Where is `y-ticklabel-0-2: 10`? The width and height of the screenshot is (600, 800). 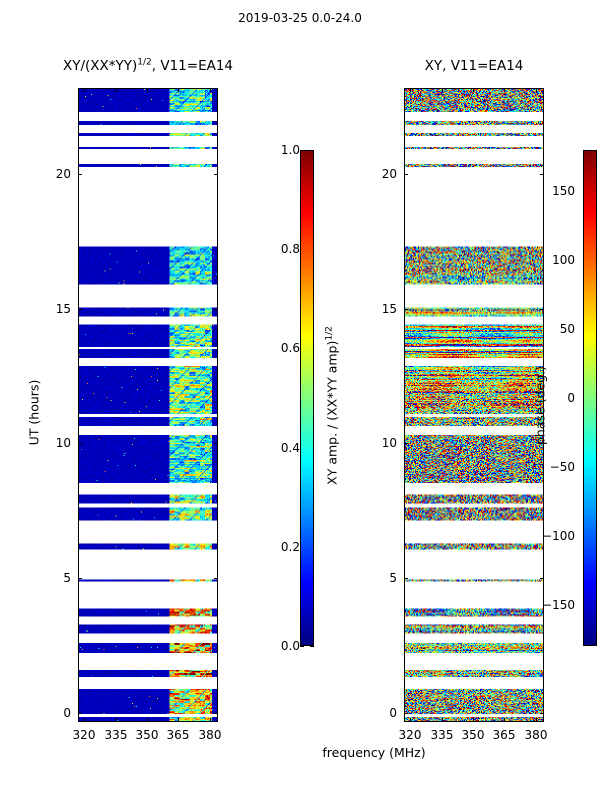 y-ticklabel-0-2: 10 is located at coordinates (63, 443).